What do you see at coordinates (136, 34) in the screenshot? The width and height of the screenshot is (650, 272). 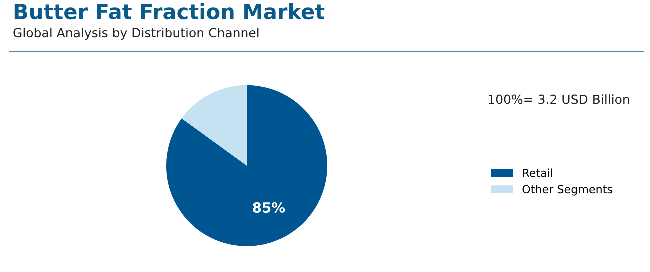 I see `chart-subtitle: Global Analysis by Distribution Channel` at bounding box center [136, 34].